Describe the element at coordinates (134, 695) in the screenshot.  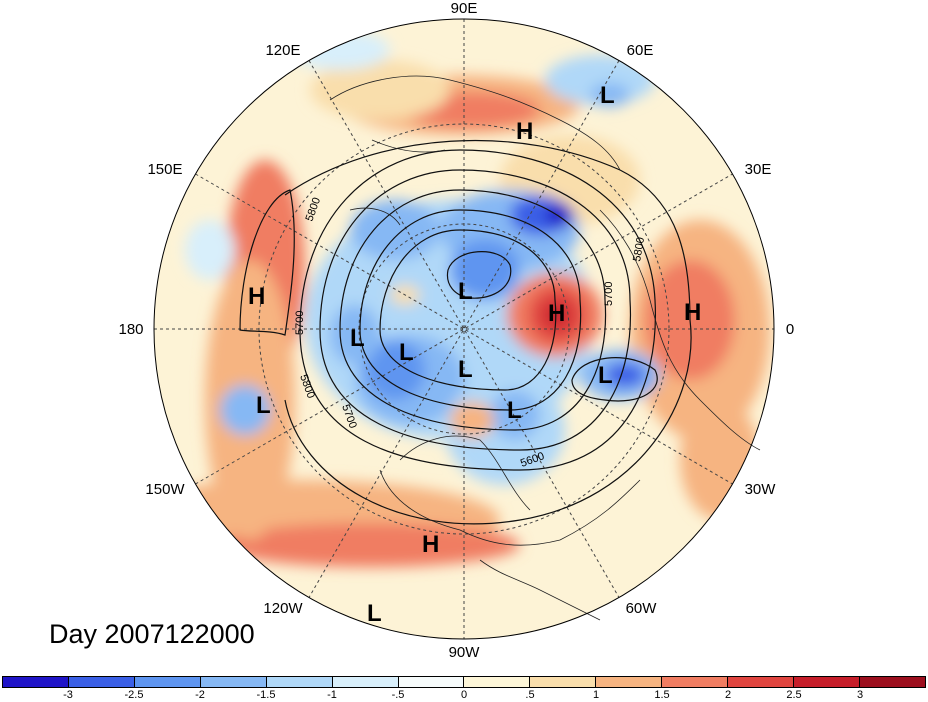
I see `colorbar-tick-label: -2.5` at that location.